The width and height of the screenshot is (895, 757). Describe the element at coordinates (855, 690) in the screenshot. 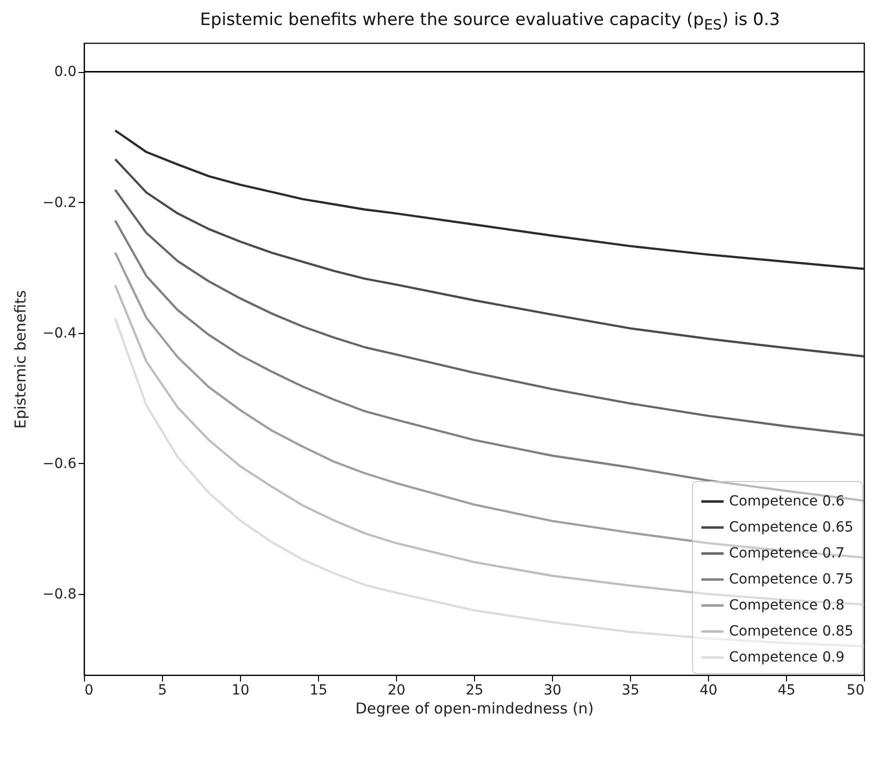

I see `x-tick-label: 50` at that location.